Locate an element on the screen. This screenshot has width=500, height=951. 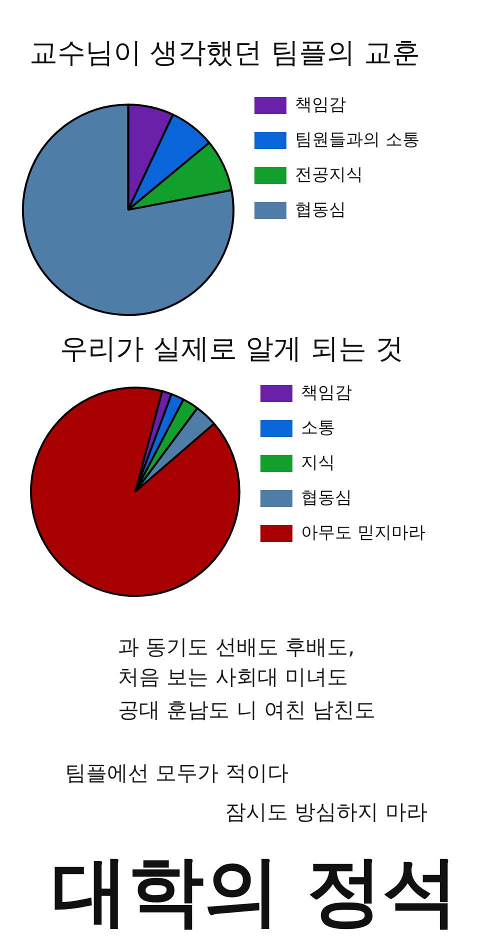
text: 대학의 정석 is located at coordinates (255, 890).